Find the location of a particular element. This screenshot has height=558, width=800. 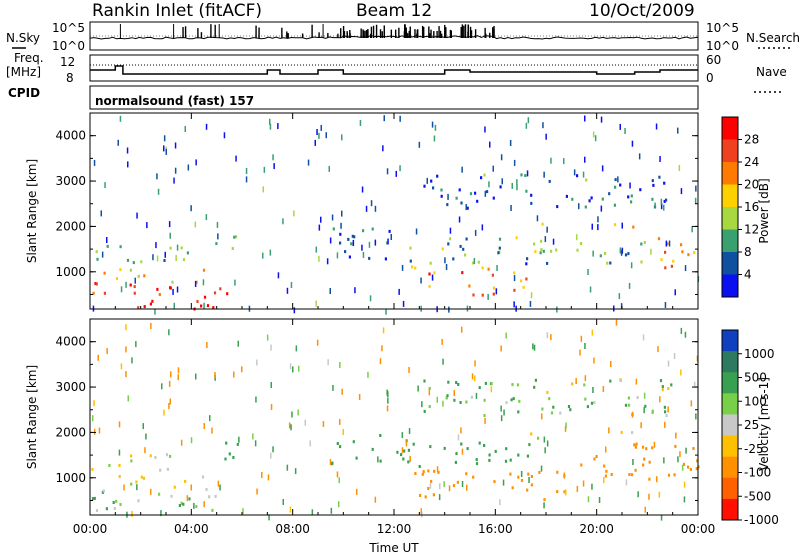

x-tick-label: 20:00 is located at coordinates (596, 529).